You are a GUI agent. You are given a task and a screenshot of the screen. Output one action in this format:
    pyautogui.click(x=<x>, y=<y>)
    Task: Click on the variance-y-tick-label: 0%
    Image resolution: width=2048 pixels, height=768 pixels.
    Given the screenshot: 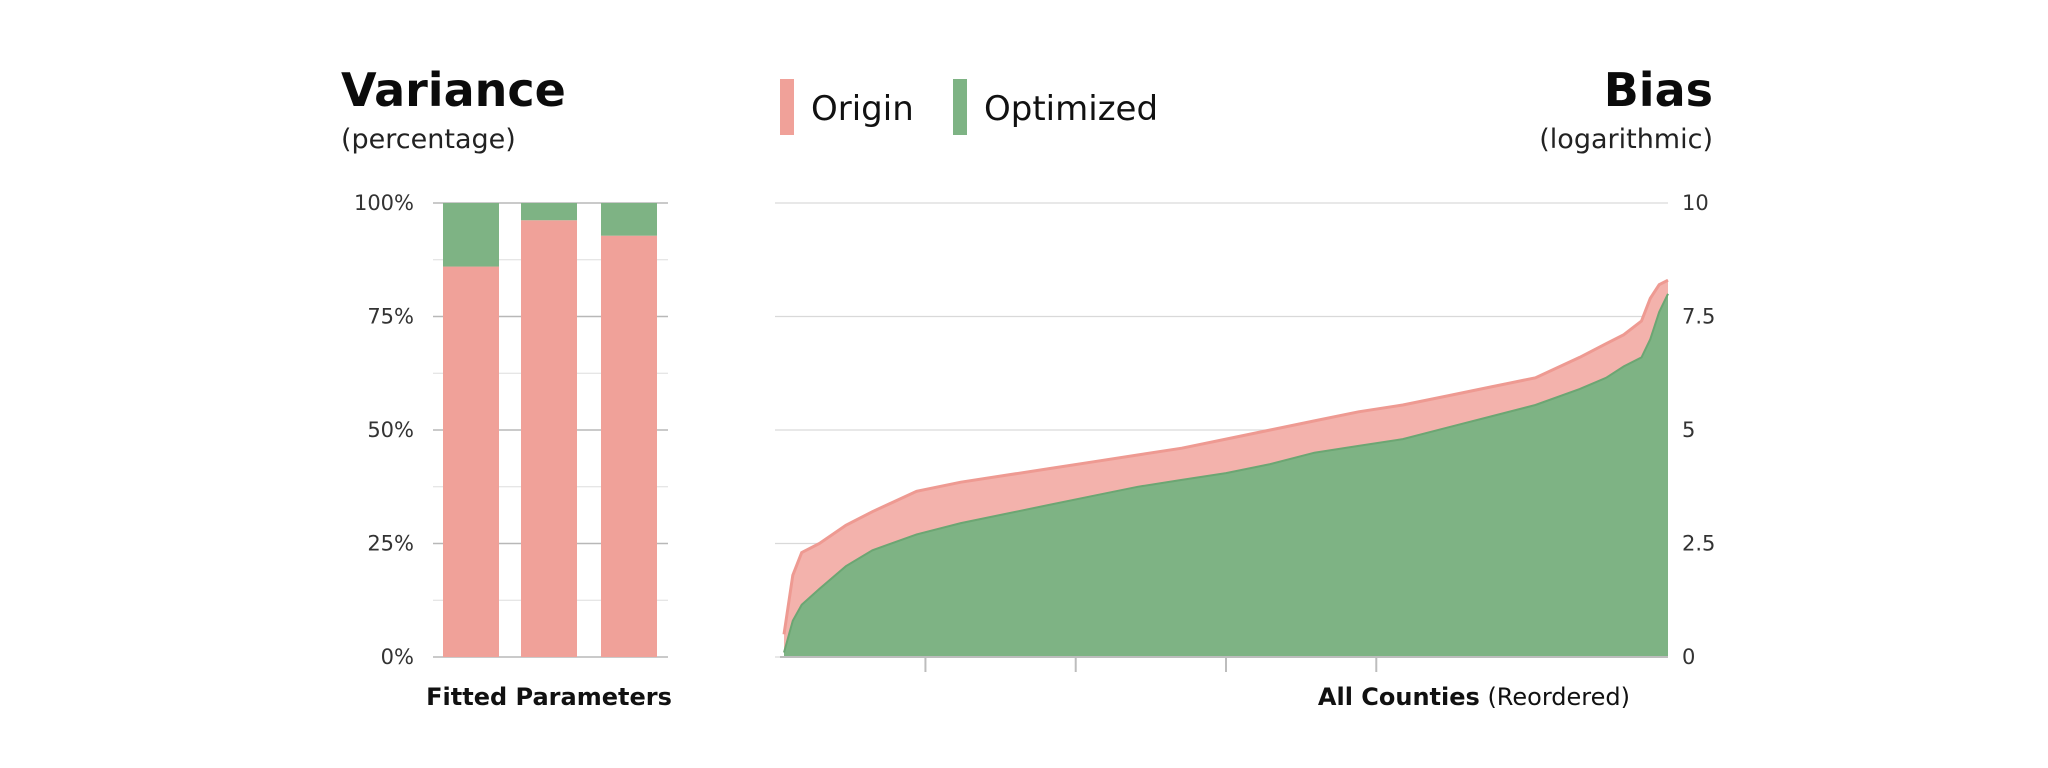 What is the action you would take?
    pyautogui.click(x=397, y=657)
    